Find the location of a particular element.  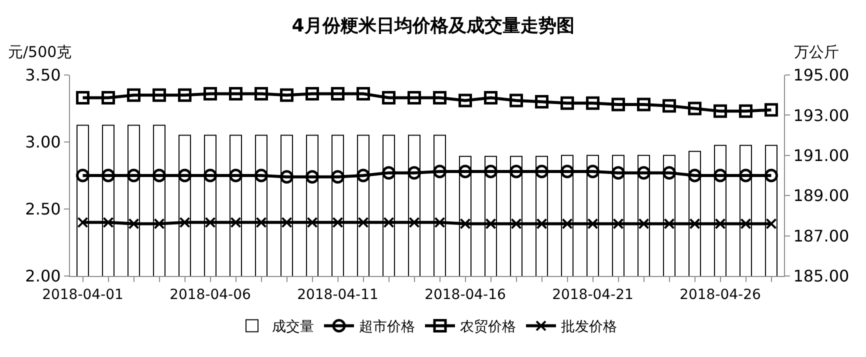

x-tick-label: 2018-04-01 is located at coordinates (83, 294).